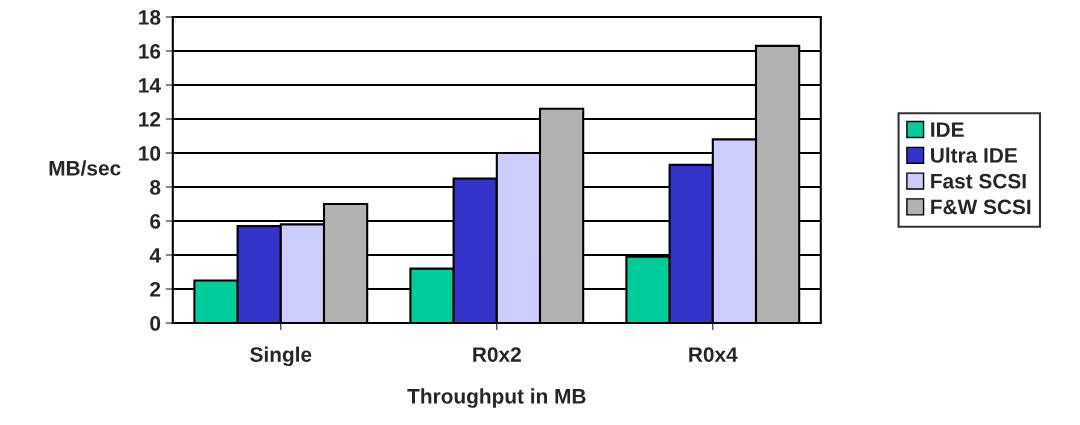  Describe the element at coordinates (150, 51) in the screenshot. I see `y-tick-label: 16` at that location.